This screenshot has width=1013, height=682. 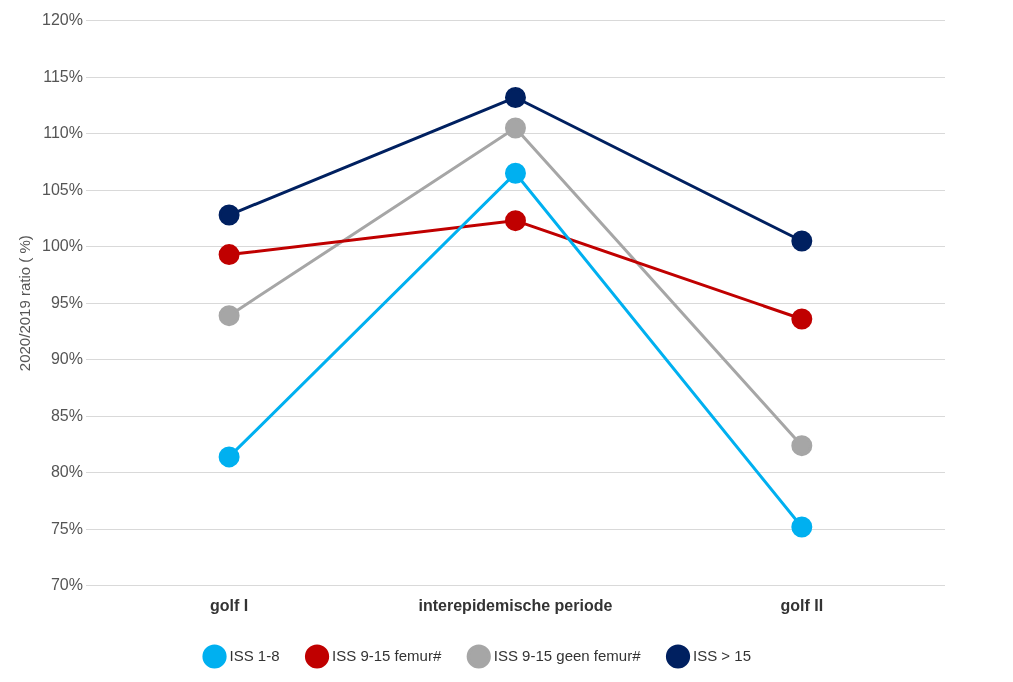 What do you see at coordinates (66, 585) in the screenshot?
I see `y-tick-label: 70%` at bounding box center [66, 585].